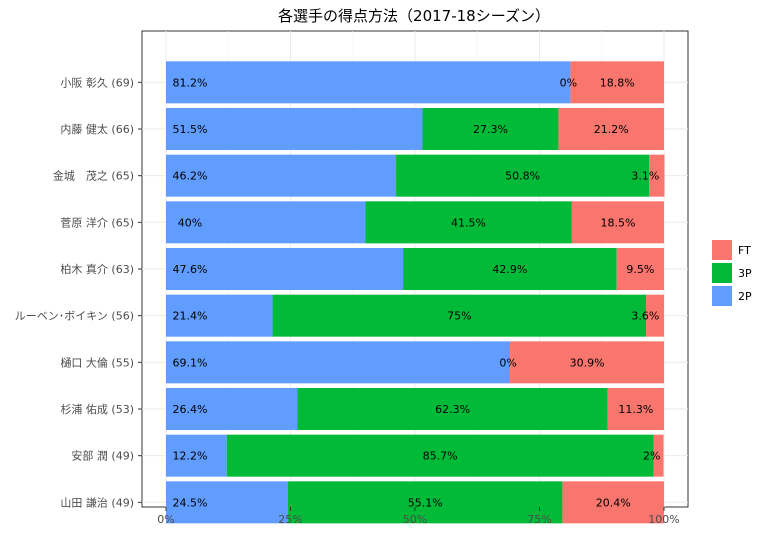 This screenshot has width=768, height=546. Describe the element at coordinates (745, 296) in the screenshot. I see `legend-label-two-point: 2P` at that location.